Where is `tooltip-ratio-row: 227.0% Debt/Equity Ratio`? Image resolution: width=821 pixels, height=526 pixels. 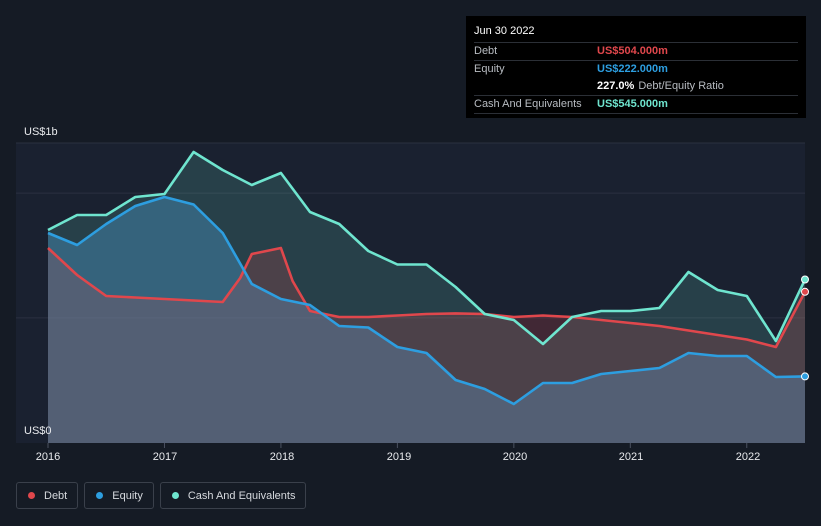 tooltip-ratio-row: 227.0% Debt/Equity Ratio is located at coordinates (636, 86).